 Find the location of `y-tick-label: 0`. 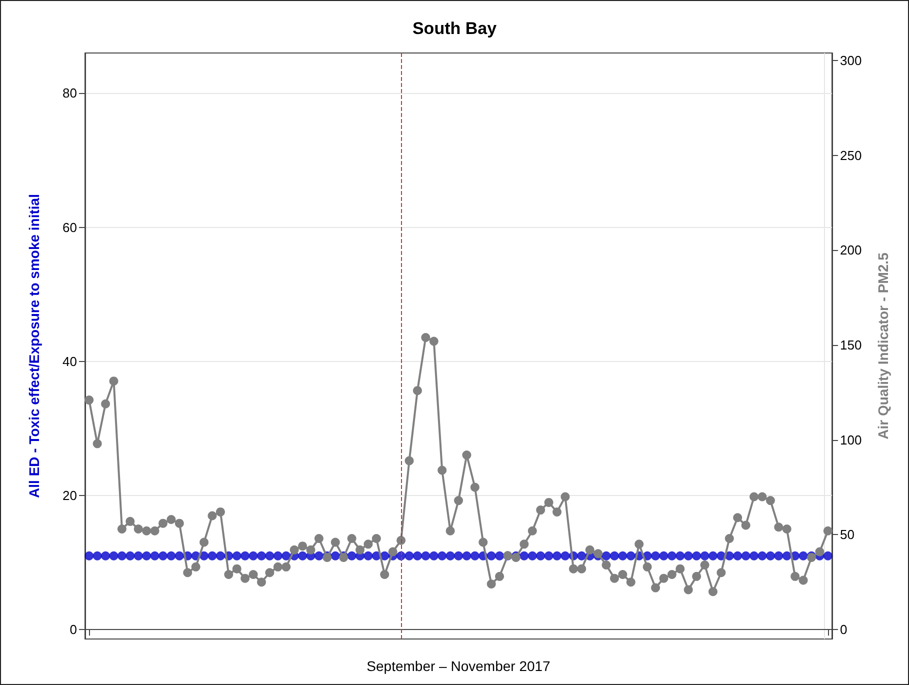

y-tick-label: 0 is located at coordinates (73, 630).